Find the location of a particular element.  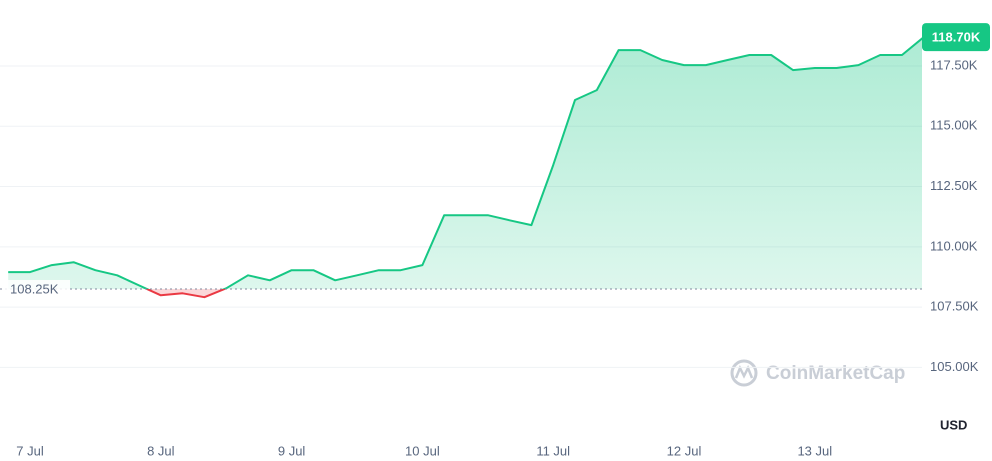

x-tick-label: 8 Jul is located at coordinates (161, 450).